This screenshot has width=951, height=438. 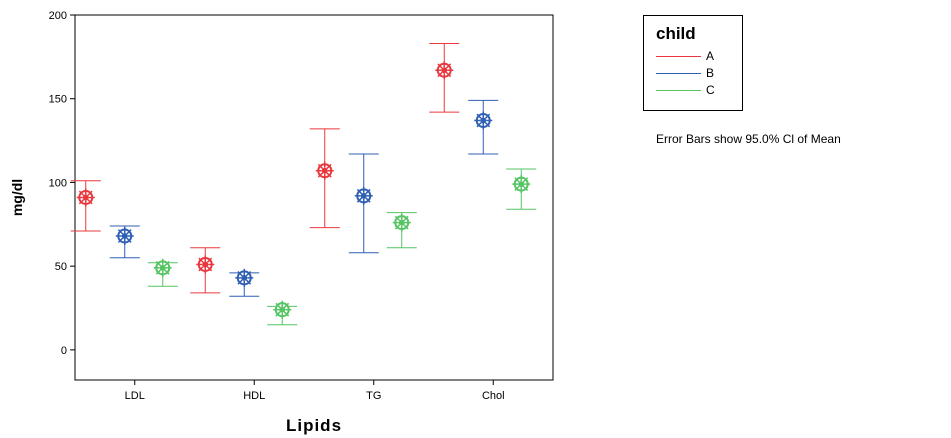 I want to click on y-tick-label: 50, so click(x=61, y=267).